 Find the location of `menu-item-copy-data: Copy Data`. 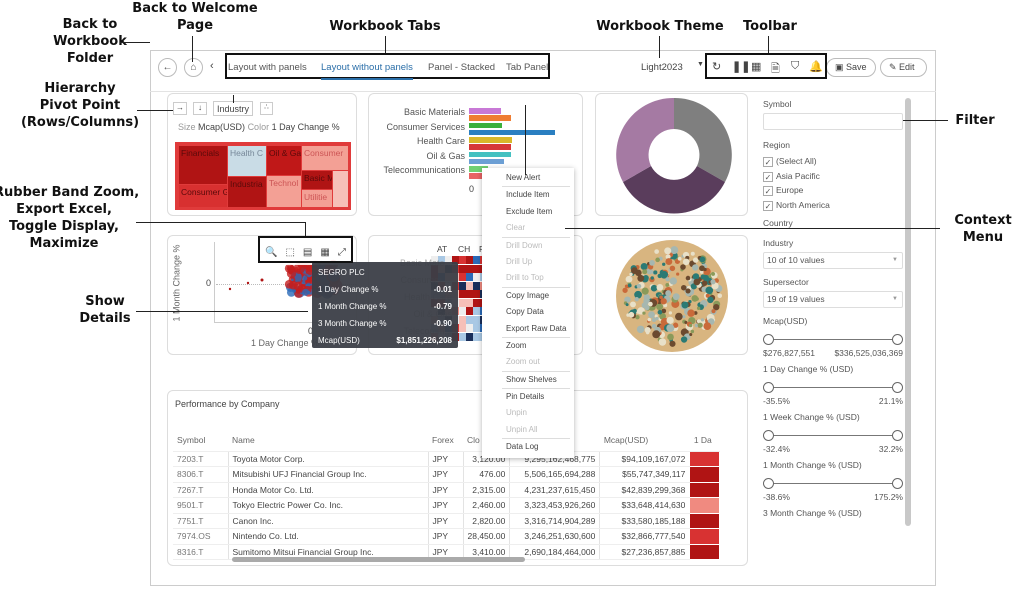

menu-item-copy-data: Copy Data is located at coordinates (525, 312).